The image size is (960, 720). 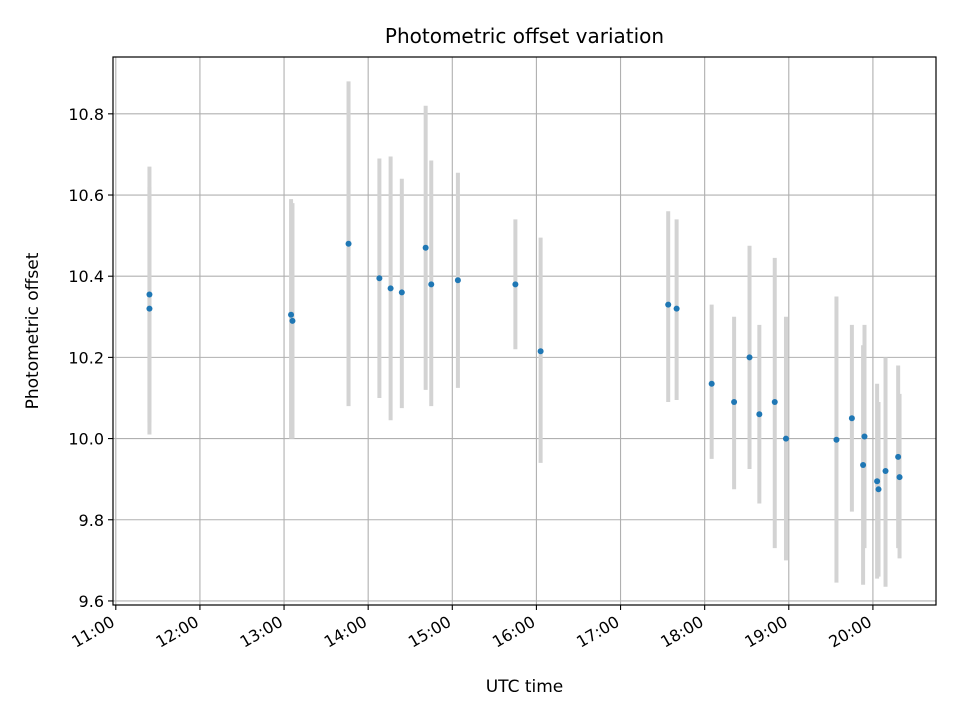 What do you see at coordinates (86, 276) in the screenshot?
I see `y-tick-label: 10.4` at bounding box center [86, 276].